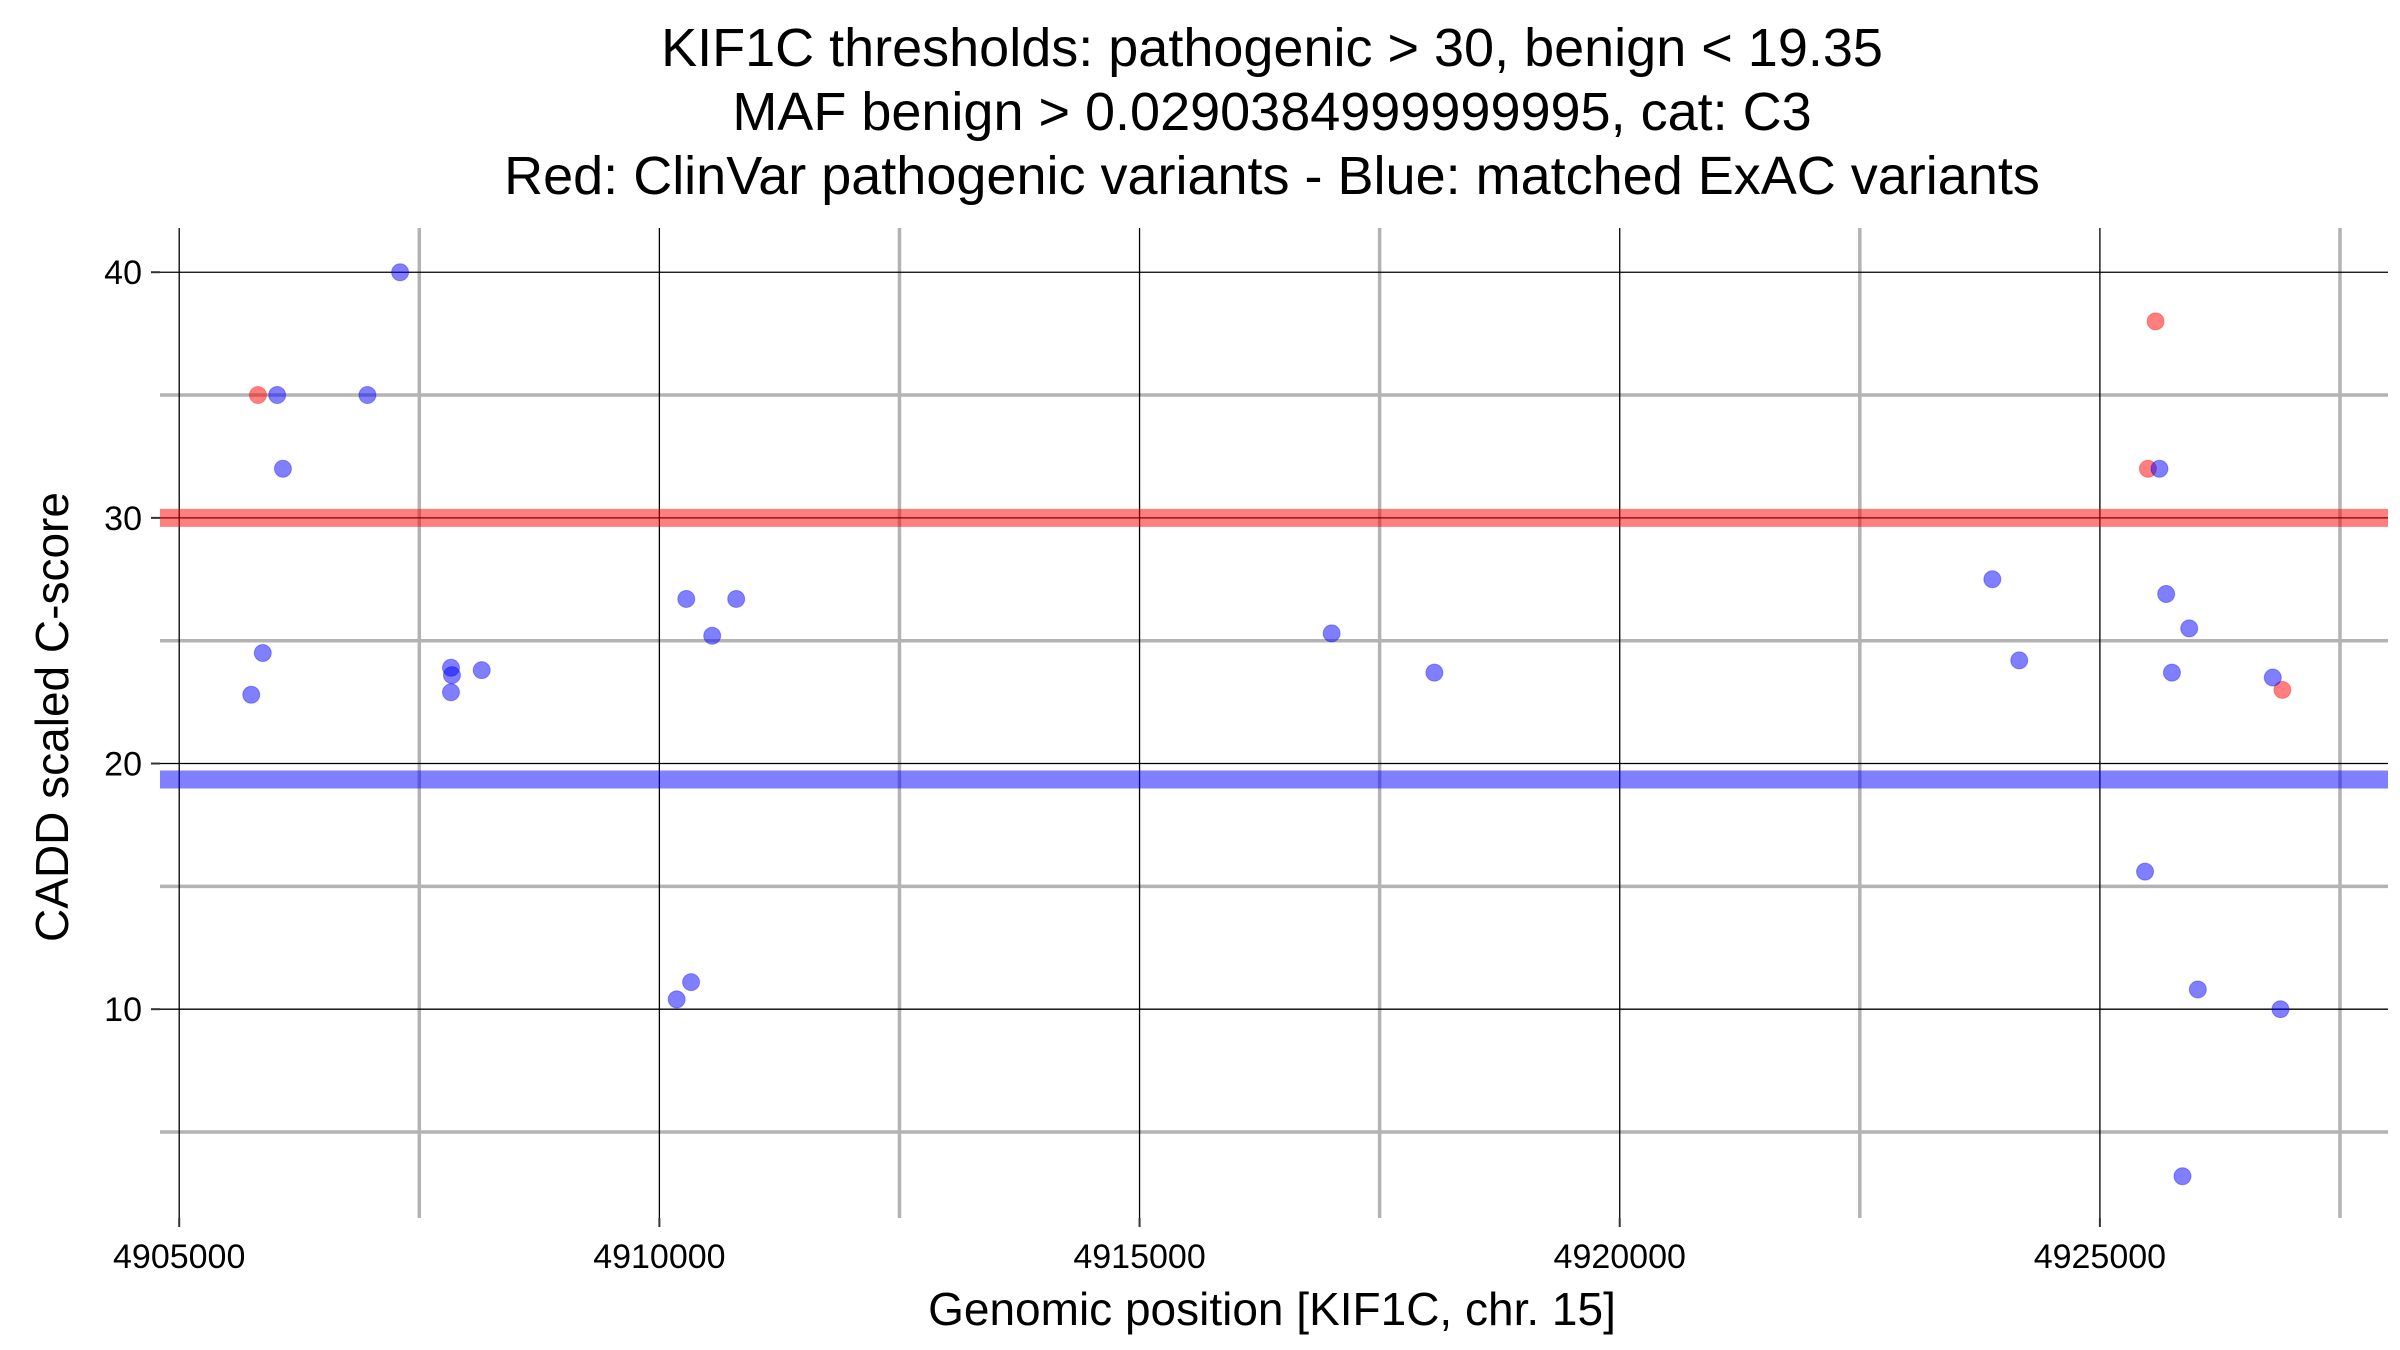  I want to click on title-line-2: MAF benign > 0.0290384999999995, cat: C3, so click(1271, 112).